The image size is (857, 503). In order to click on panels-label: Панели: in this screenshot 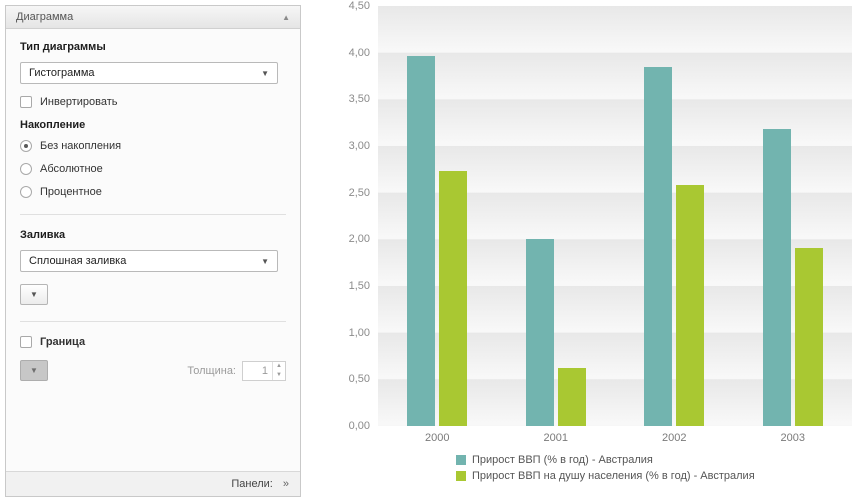, I will do `click(252, 484)`.